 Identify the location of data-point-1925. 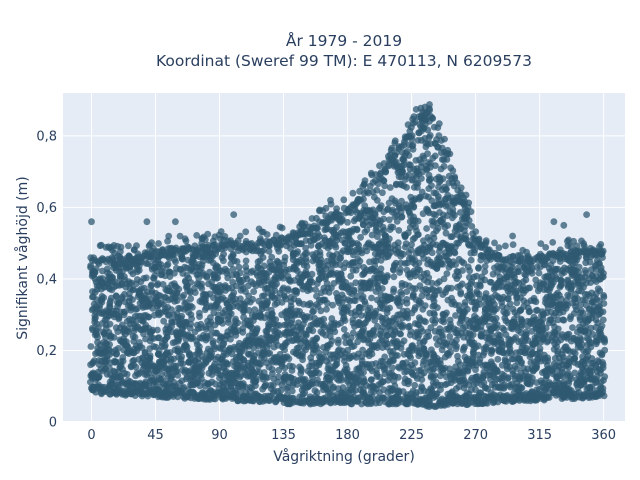
(288, 289).